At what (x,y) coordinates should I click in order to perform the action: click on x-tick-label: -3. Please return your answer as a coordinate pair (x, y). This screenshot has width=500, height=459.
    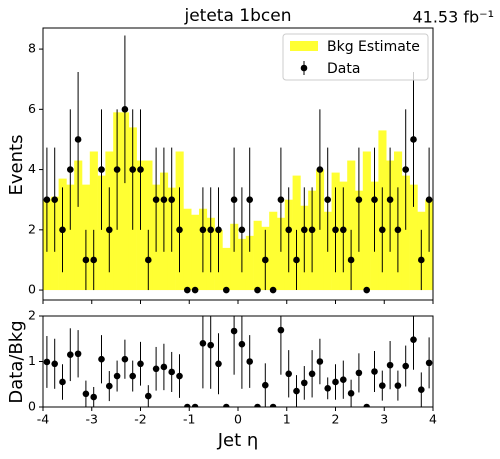
    Looking at the image, I should click on (92, 419).